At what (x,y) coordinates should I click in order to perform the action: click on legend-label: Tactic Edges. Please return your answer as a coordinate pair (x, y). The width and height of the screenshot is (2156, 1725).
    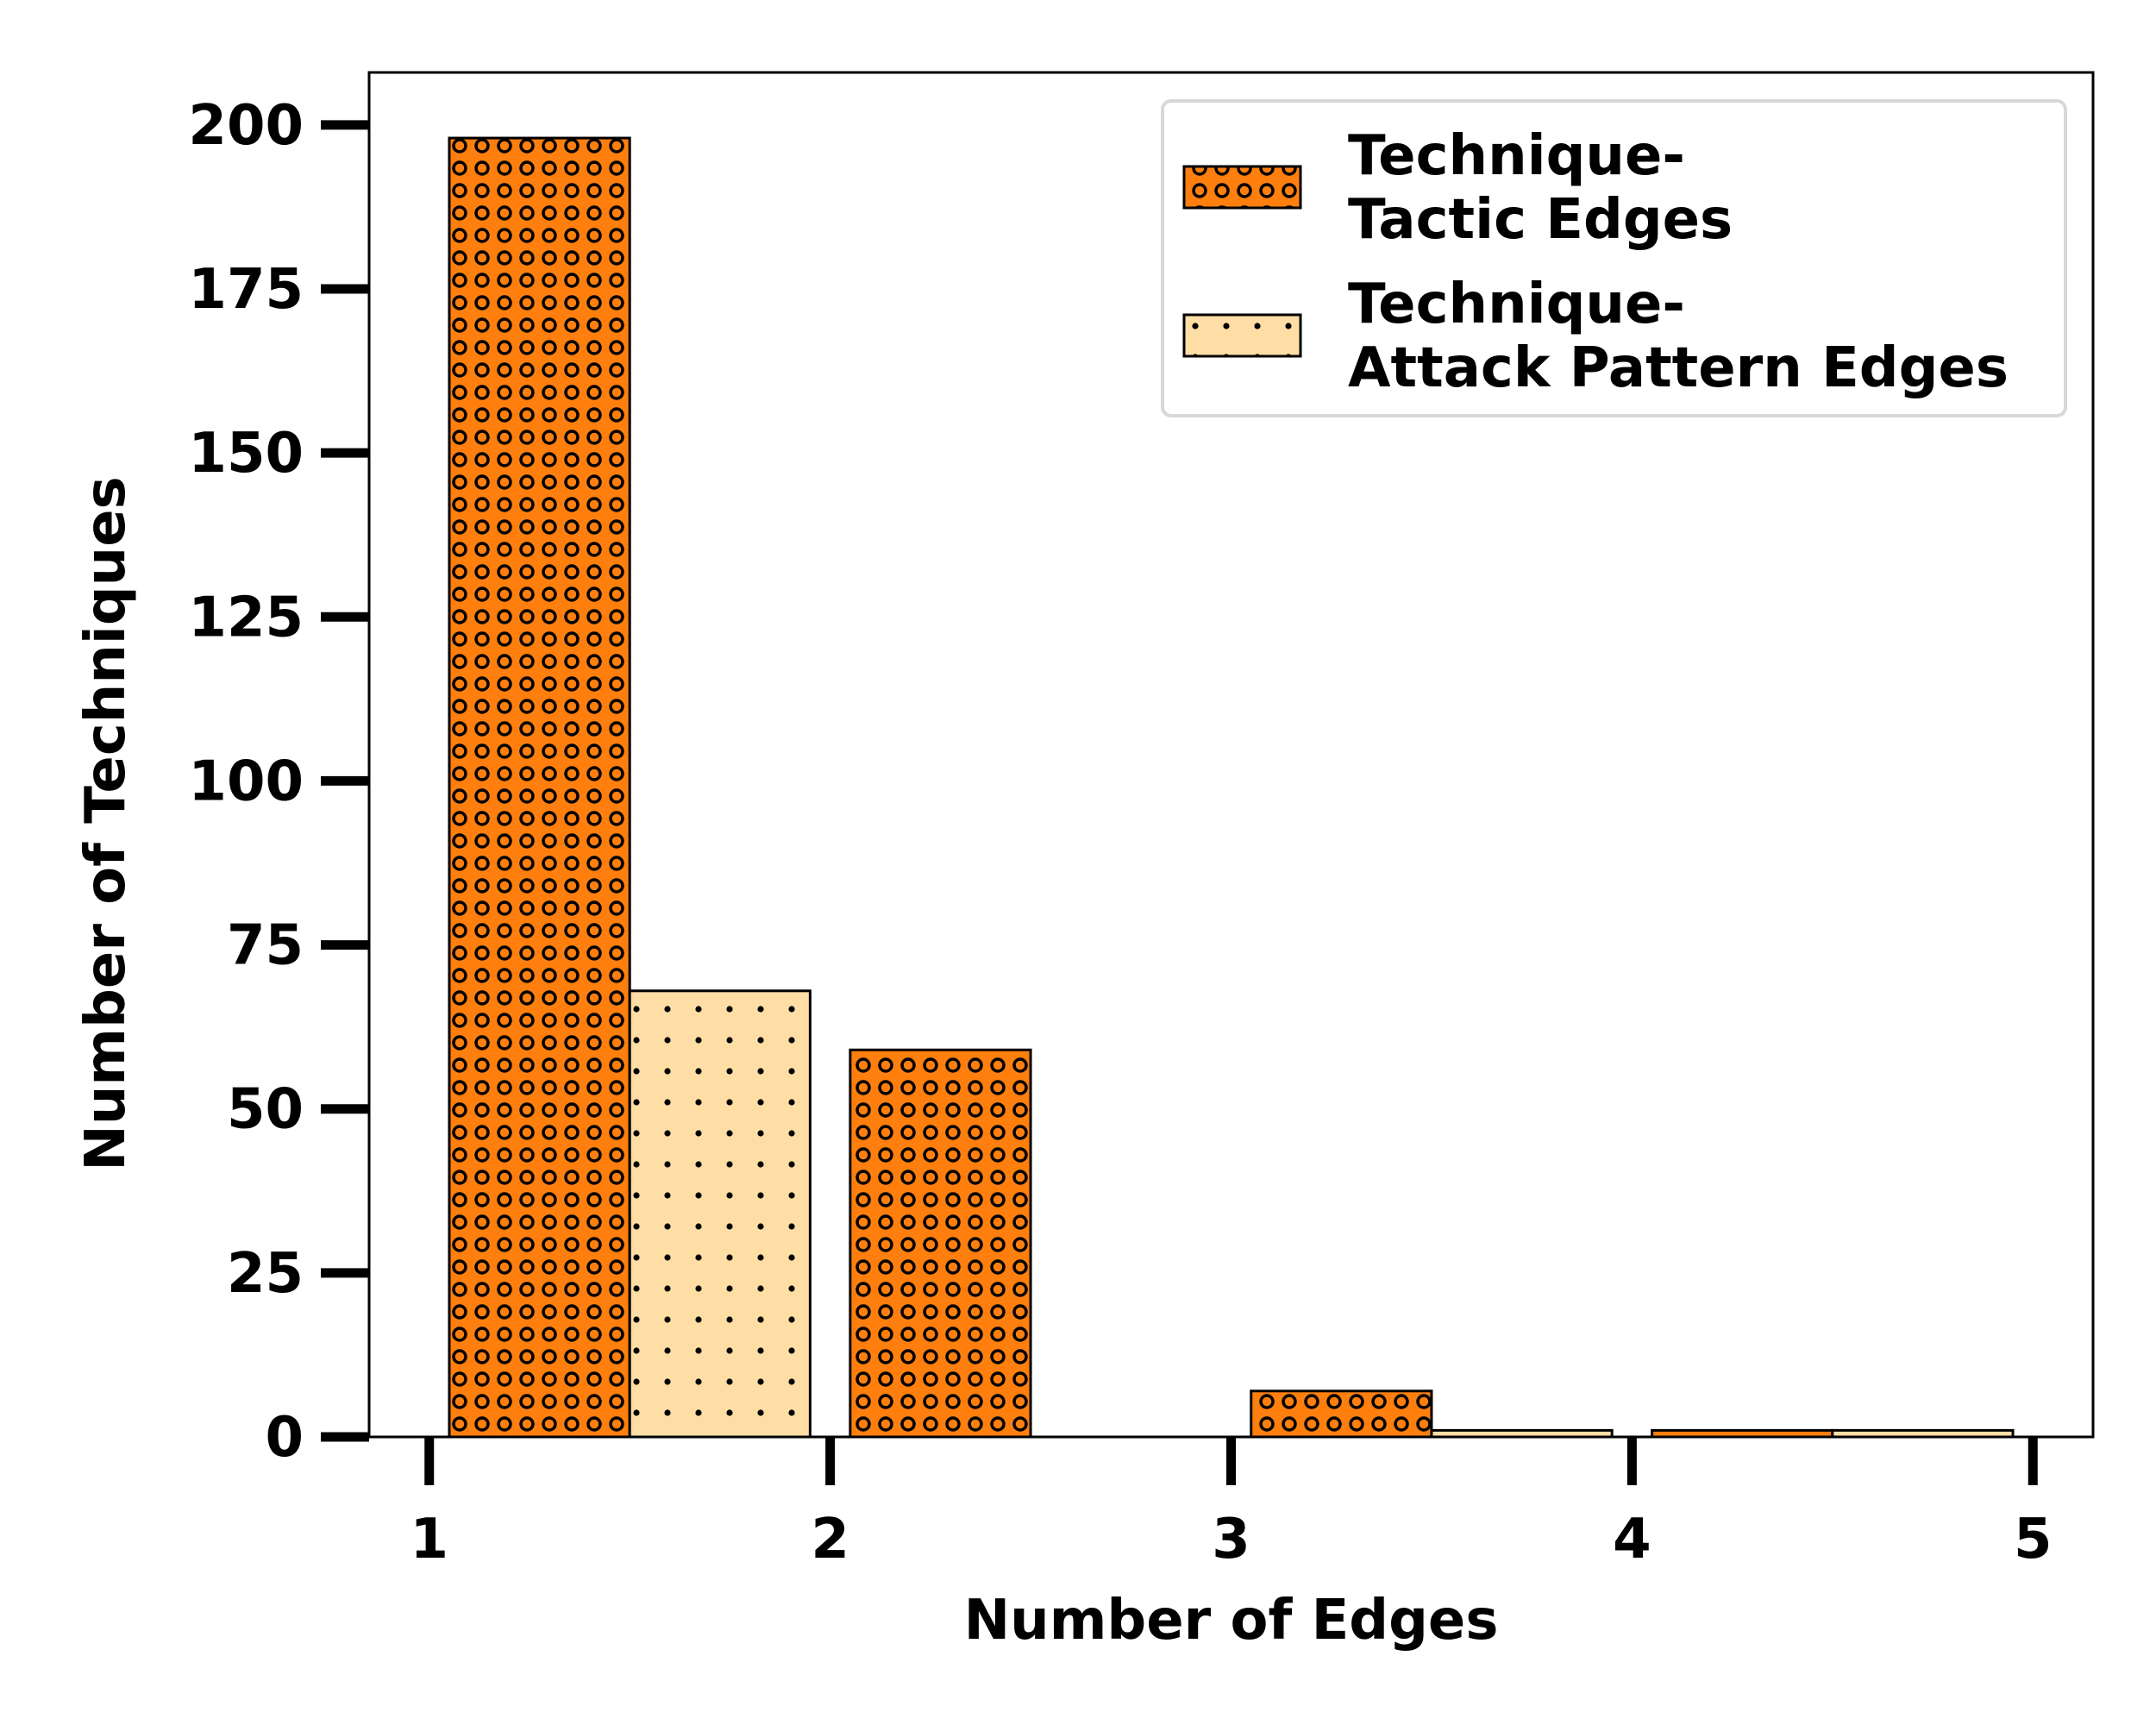
    Looking at the image, I should click on (1540, 220).